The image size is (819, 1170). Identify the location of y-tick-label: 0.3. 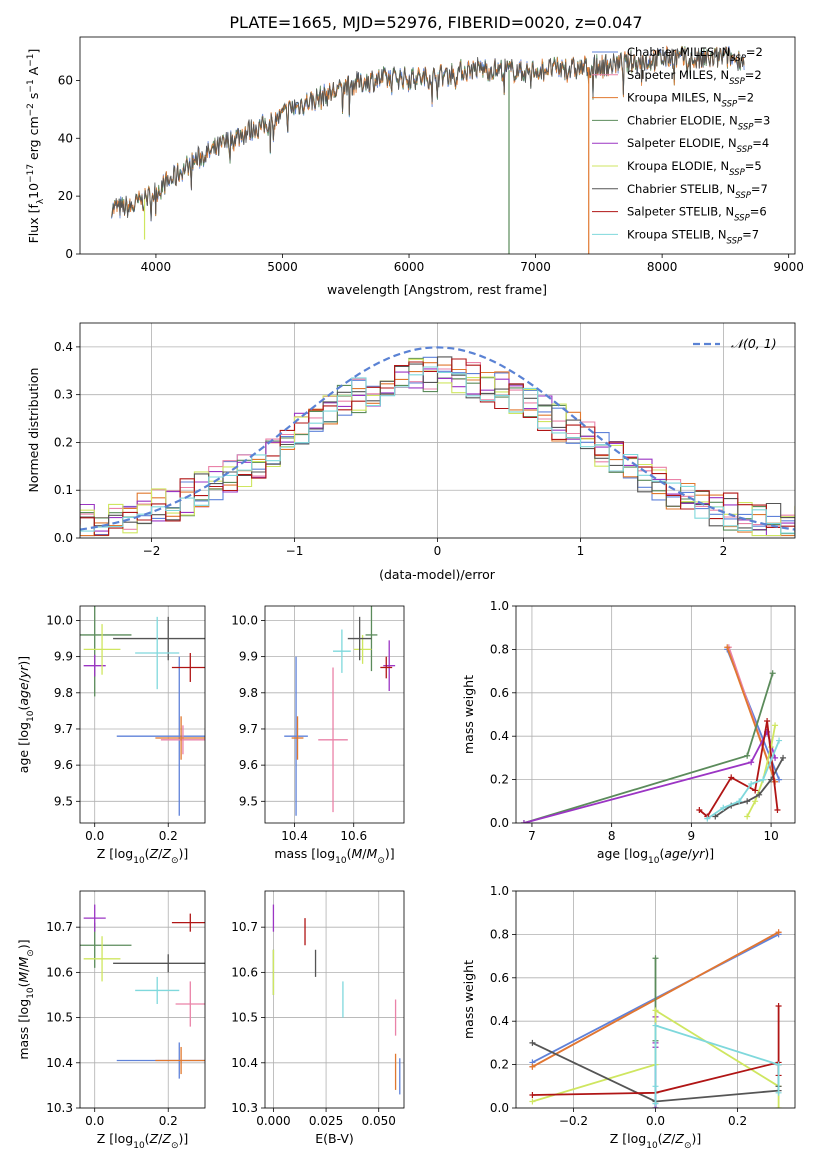
(63, 395).